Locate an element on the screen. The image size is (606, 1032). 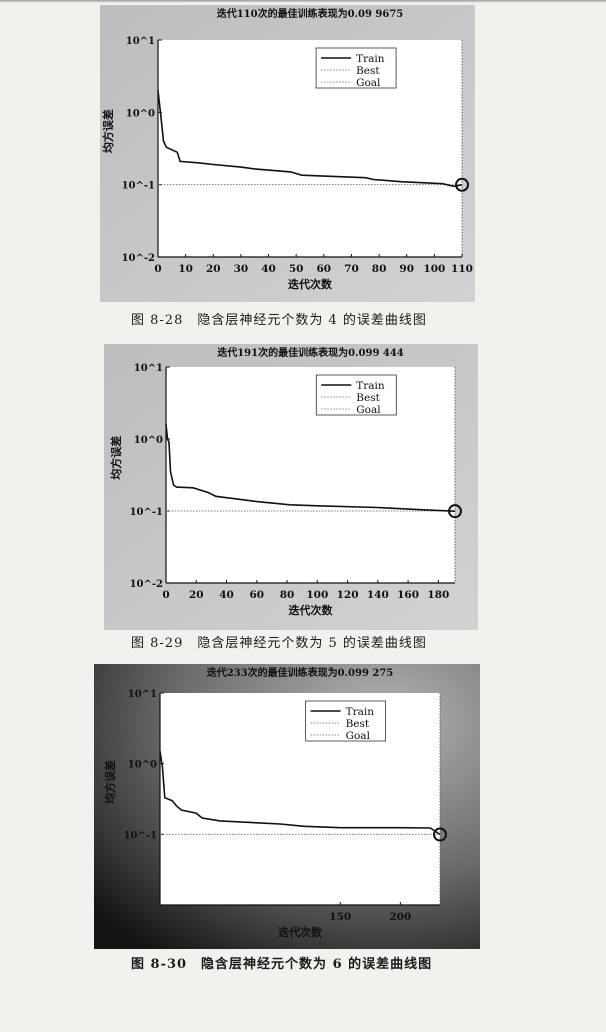
page-top-edge is located at coordinates (303, 1).